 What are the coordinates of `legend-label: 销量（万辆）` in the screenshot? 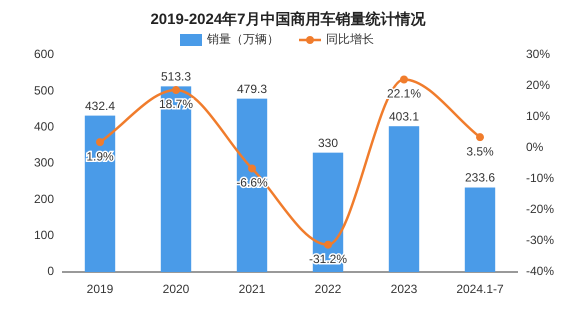 It's located at (242, 39).